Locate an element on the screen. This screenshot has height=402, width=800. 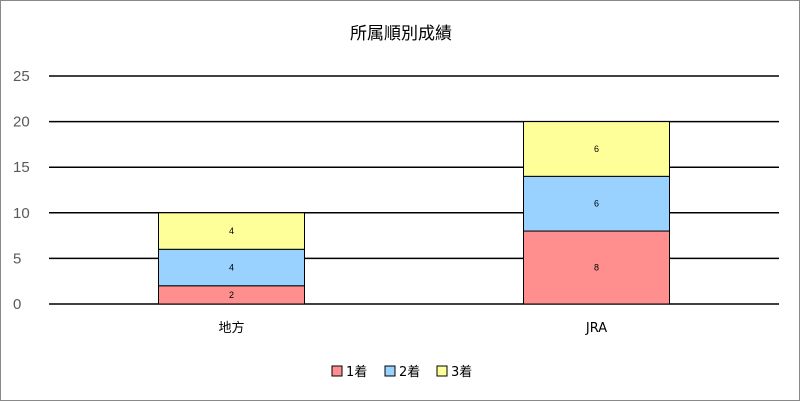
y-axis-ticks: 0 5 10 15 20 25 is located at coordinates (21, 190).